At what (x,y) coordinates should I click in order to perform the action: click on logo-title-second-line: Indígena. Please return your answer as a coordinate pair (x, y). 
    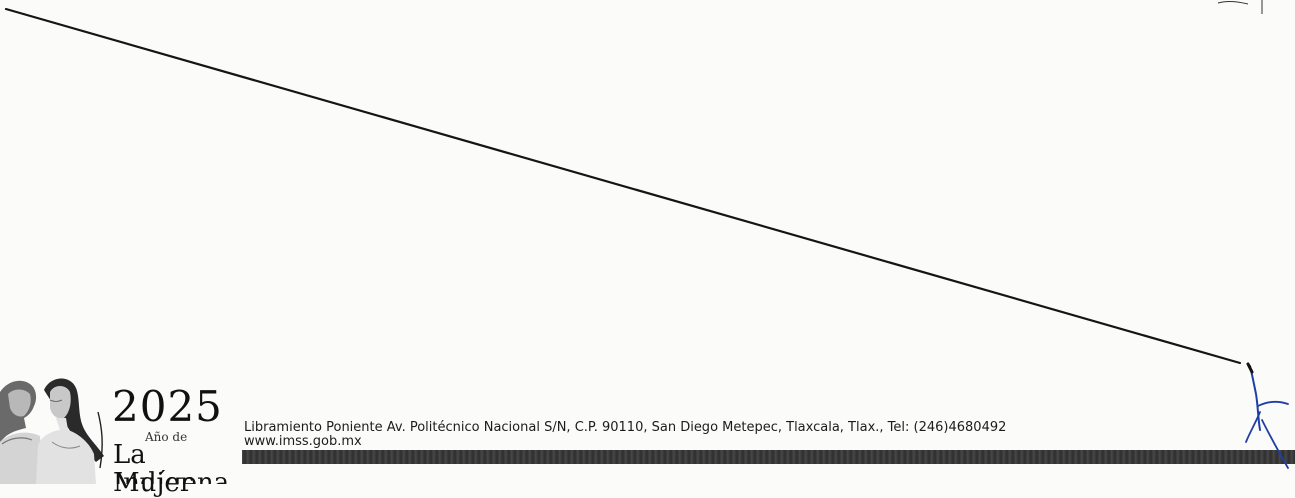
    Looking at the image, I should click on (171, 476).